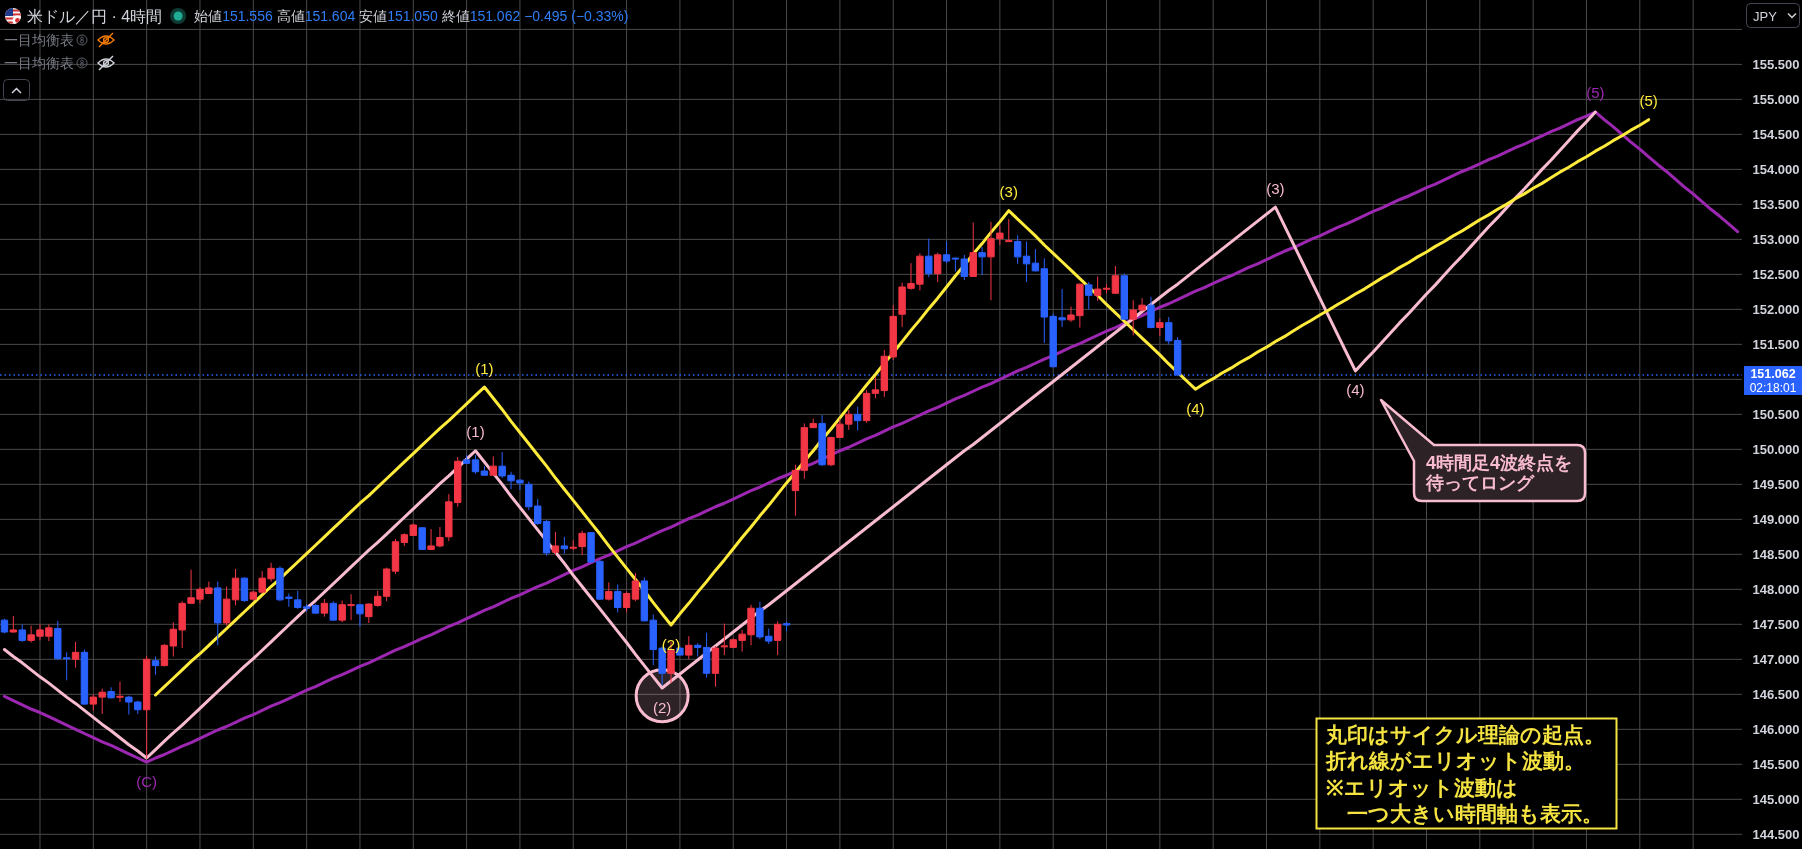 This screenshot has height=849, width=1802. What do you see at coordinates (1776, 274) in the screenshot?
I see `y-tick-label: 152.500` at bounding box center [1776, 274].